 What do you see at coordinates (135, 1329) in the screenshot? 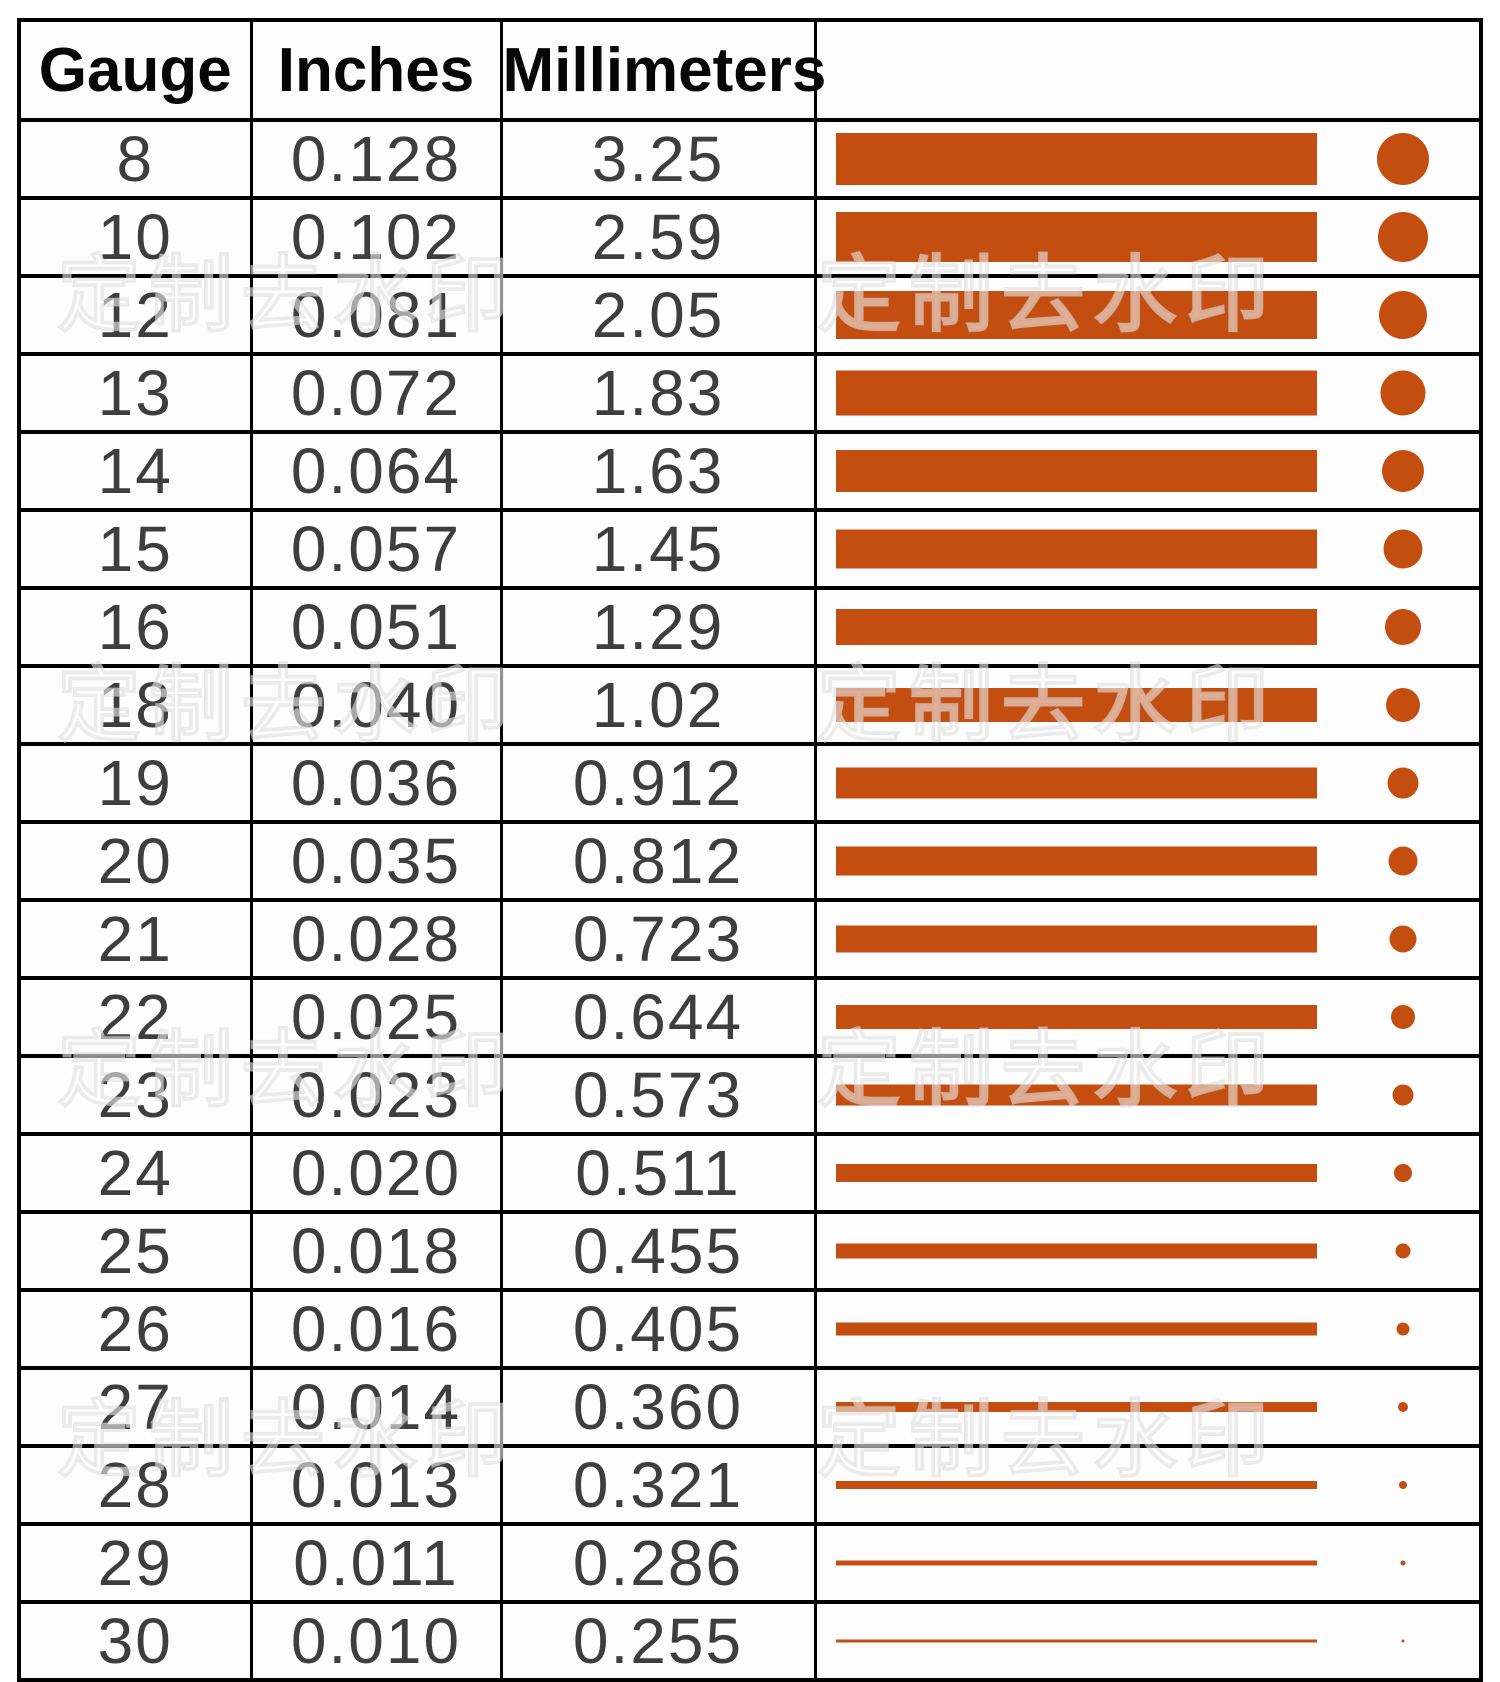
I see `gauge-value: 26` at bounding box center [135, 1329].